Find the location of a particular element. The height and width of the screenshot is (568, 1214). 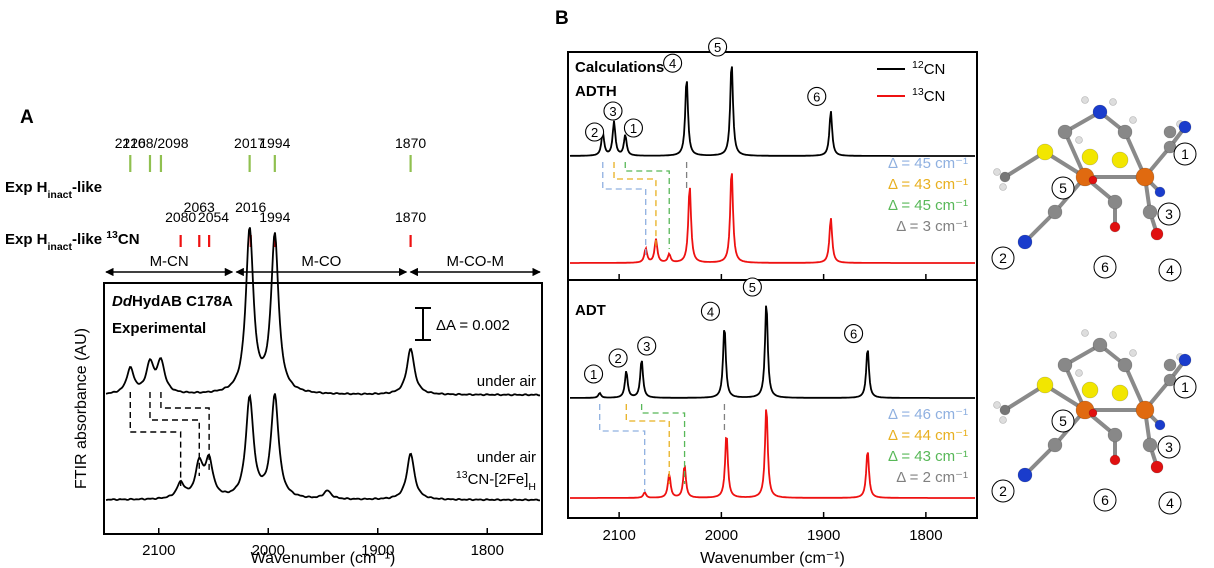

bridgehead-atom is located at coordinates (1100, 345).